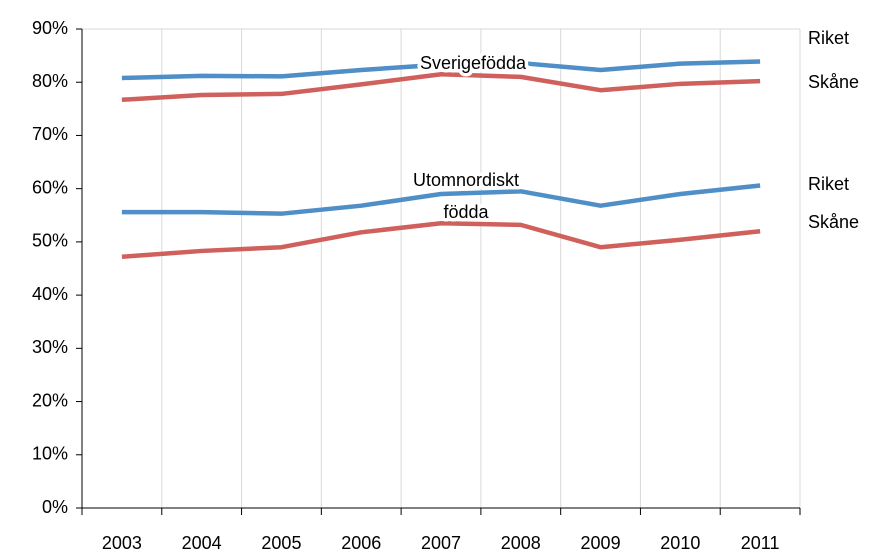 The width and height of the screenshot is (873, 552). Describe the element at coordinates (601, 542) in the screenshot. I see `x-tick-label: 2009` at that location.